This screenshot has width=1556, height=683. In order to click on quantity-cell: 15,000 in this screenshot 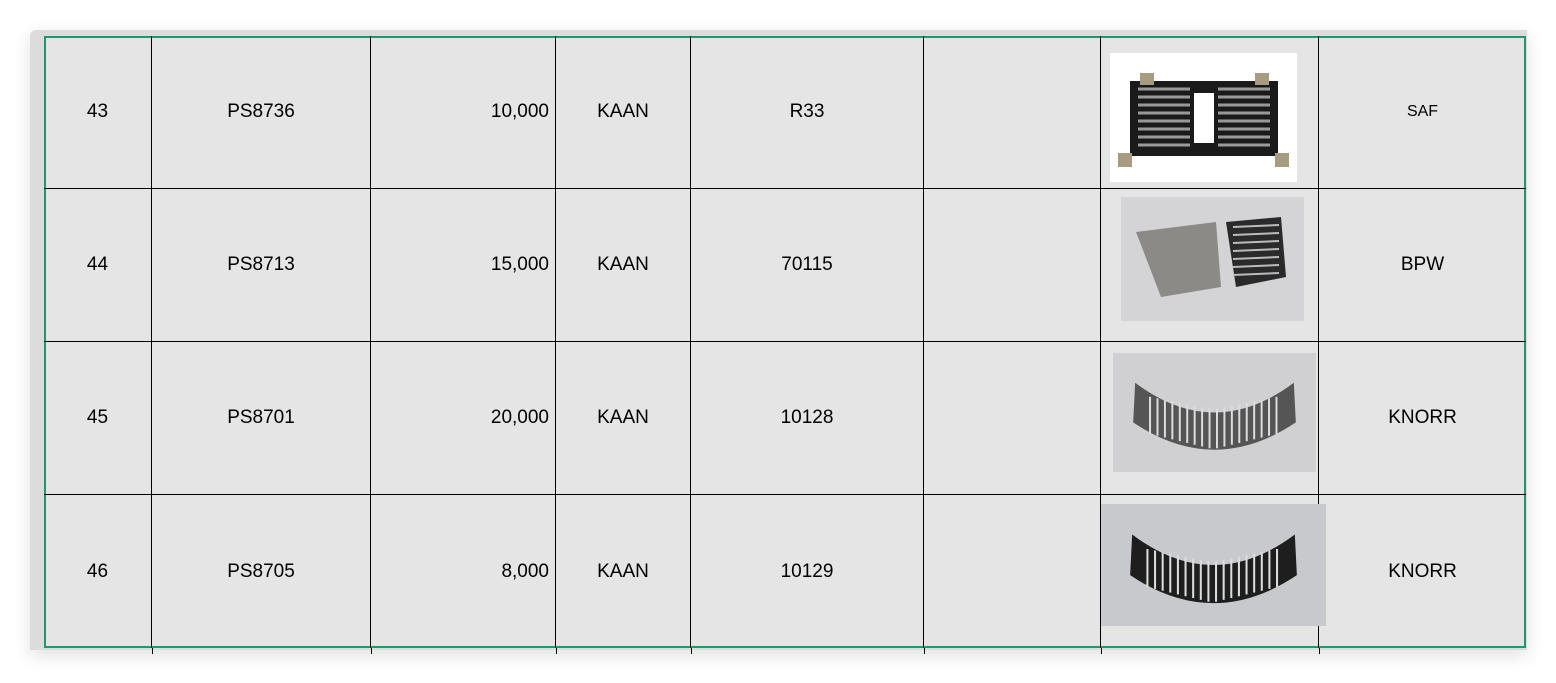, I will do `click(463, 265)`.